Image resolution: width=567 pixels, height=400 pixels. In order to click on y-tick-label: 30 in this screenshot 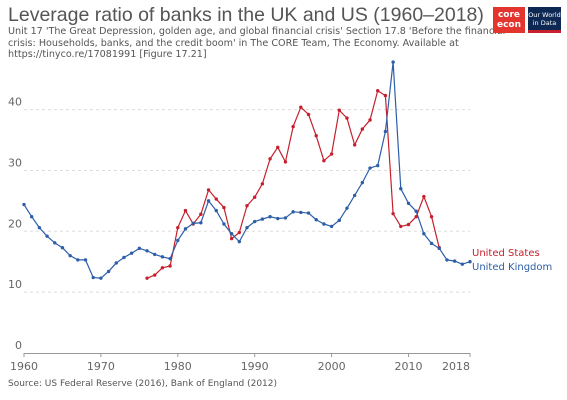, I will do `click(15, 162)`.